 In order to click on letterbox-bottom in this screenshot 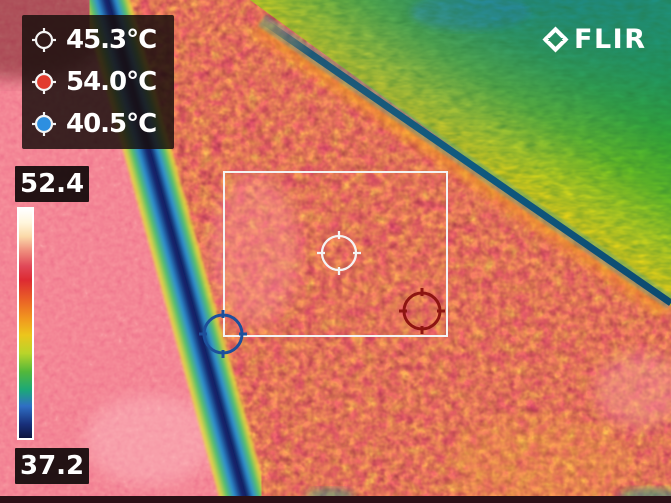, I will do `click(335, 499)`.